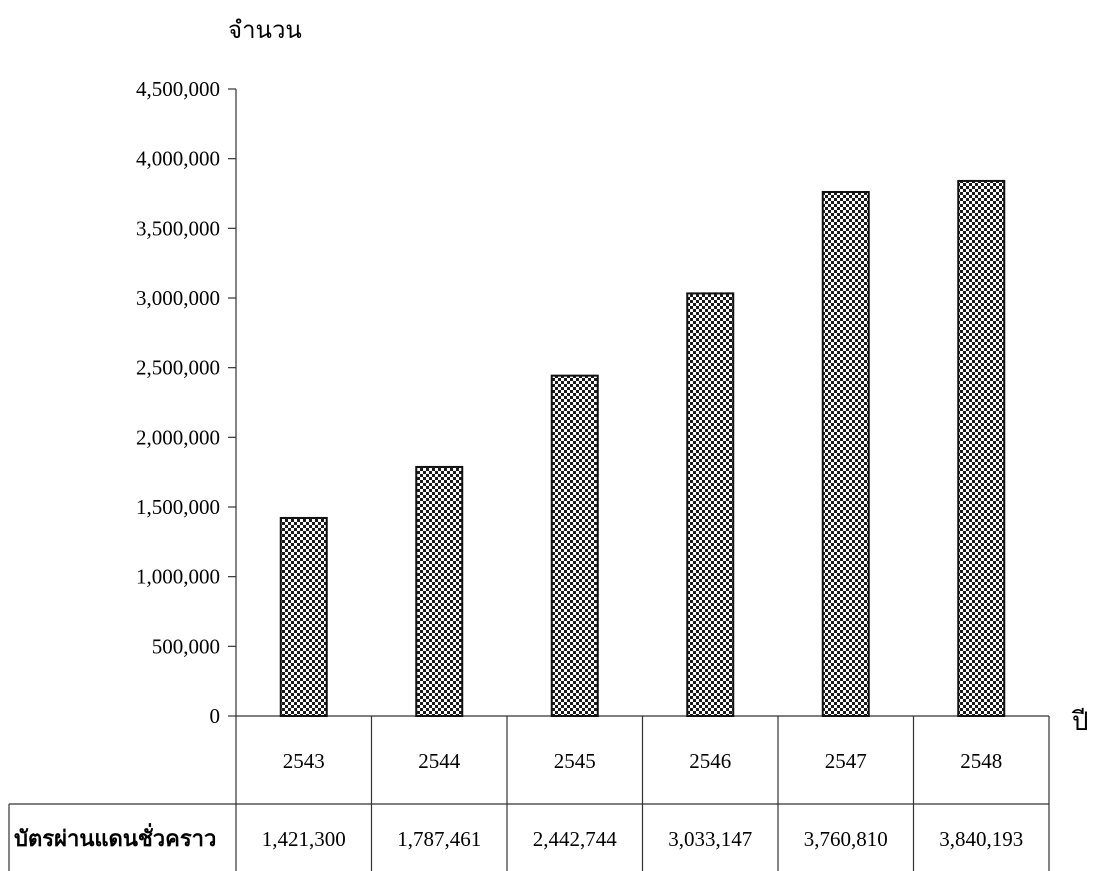 The width and height of the screenshot is (1097, 871). What do you see at coordinates (846, 839) in the screenshot?
I see `table-value: 3,760,810` at bounding box center [846, 839].